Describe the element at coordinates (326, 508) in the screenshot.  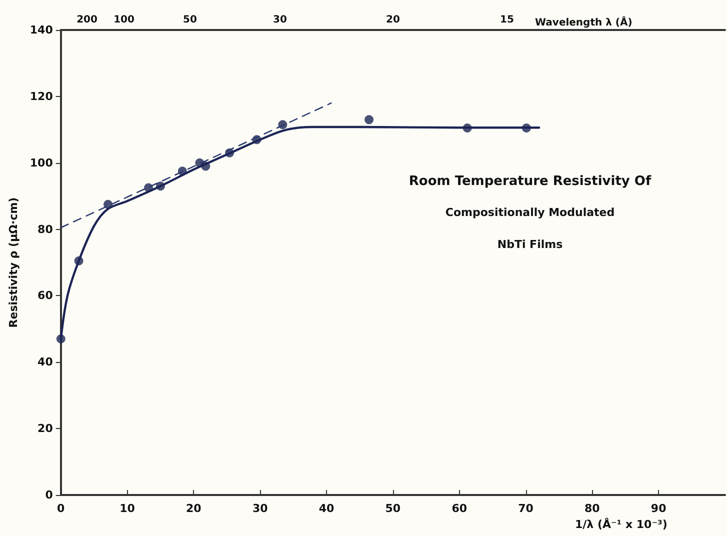
I see `x-tick-label: 40` at that location.